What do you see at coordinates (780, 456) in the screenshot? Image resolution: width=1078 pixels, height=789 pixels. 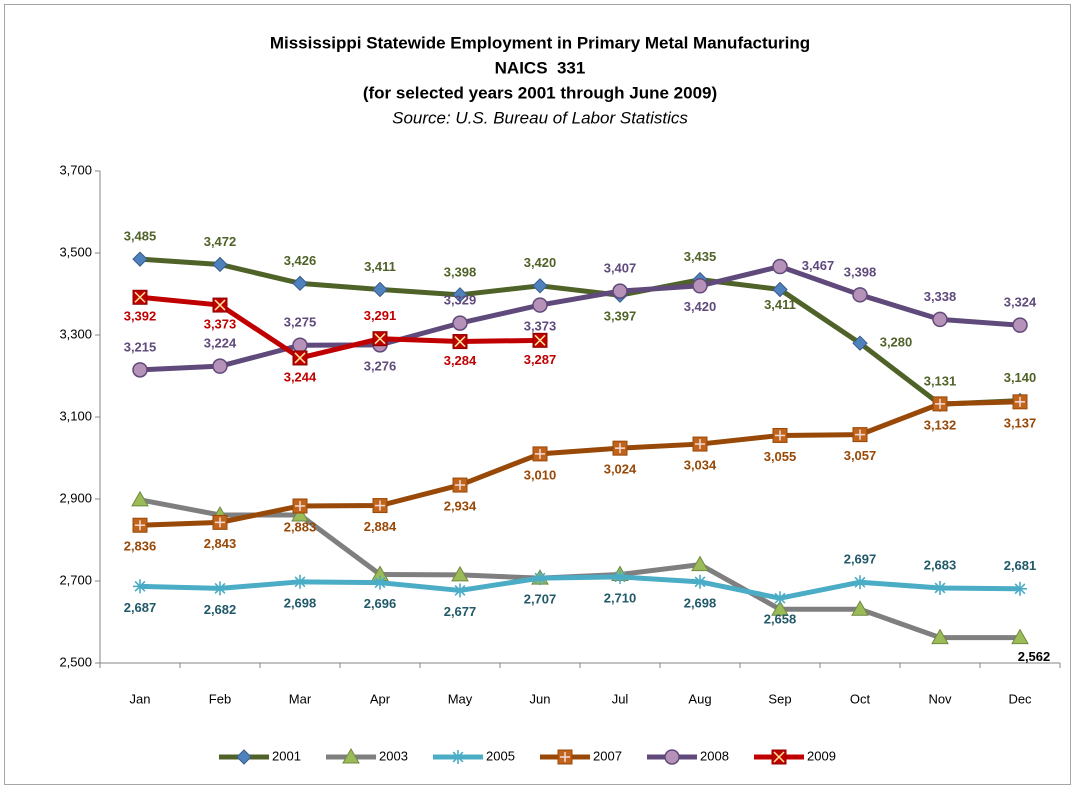 I see `data-label: 3,055` at bounding box center [780, 456].